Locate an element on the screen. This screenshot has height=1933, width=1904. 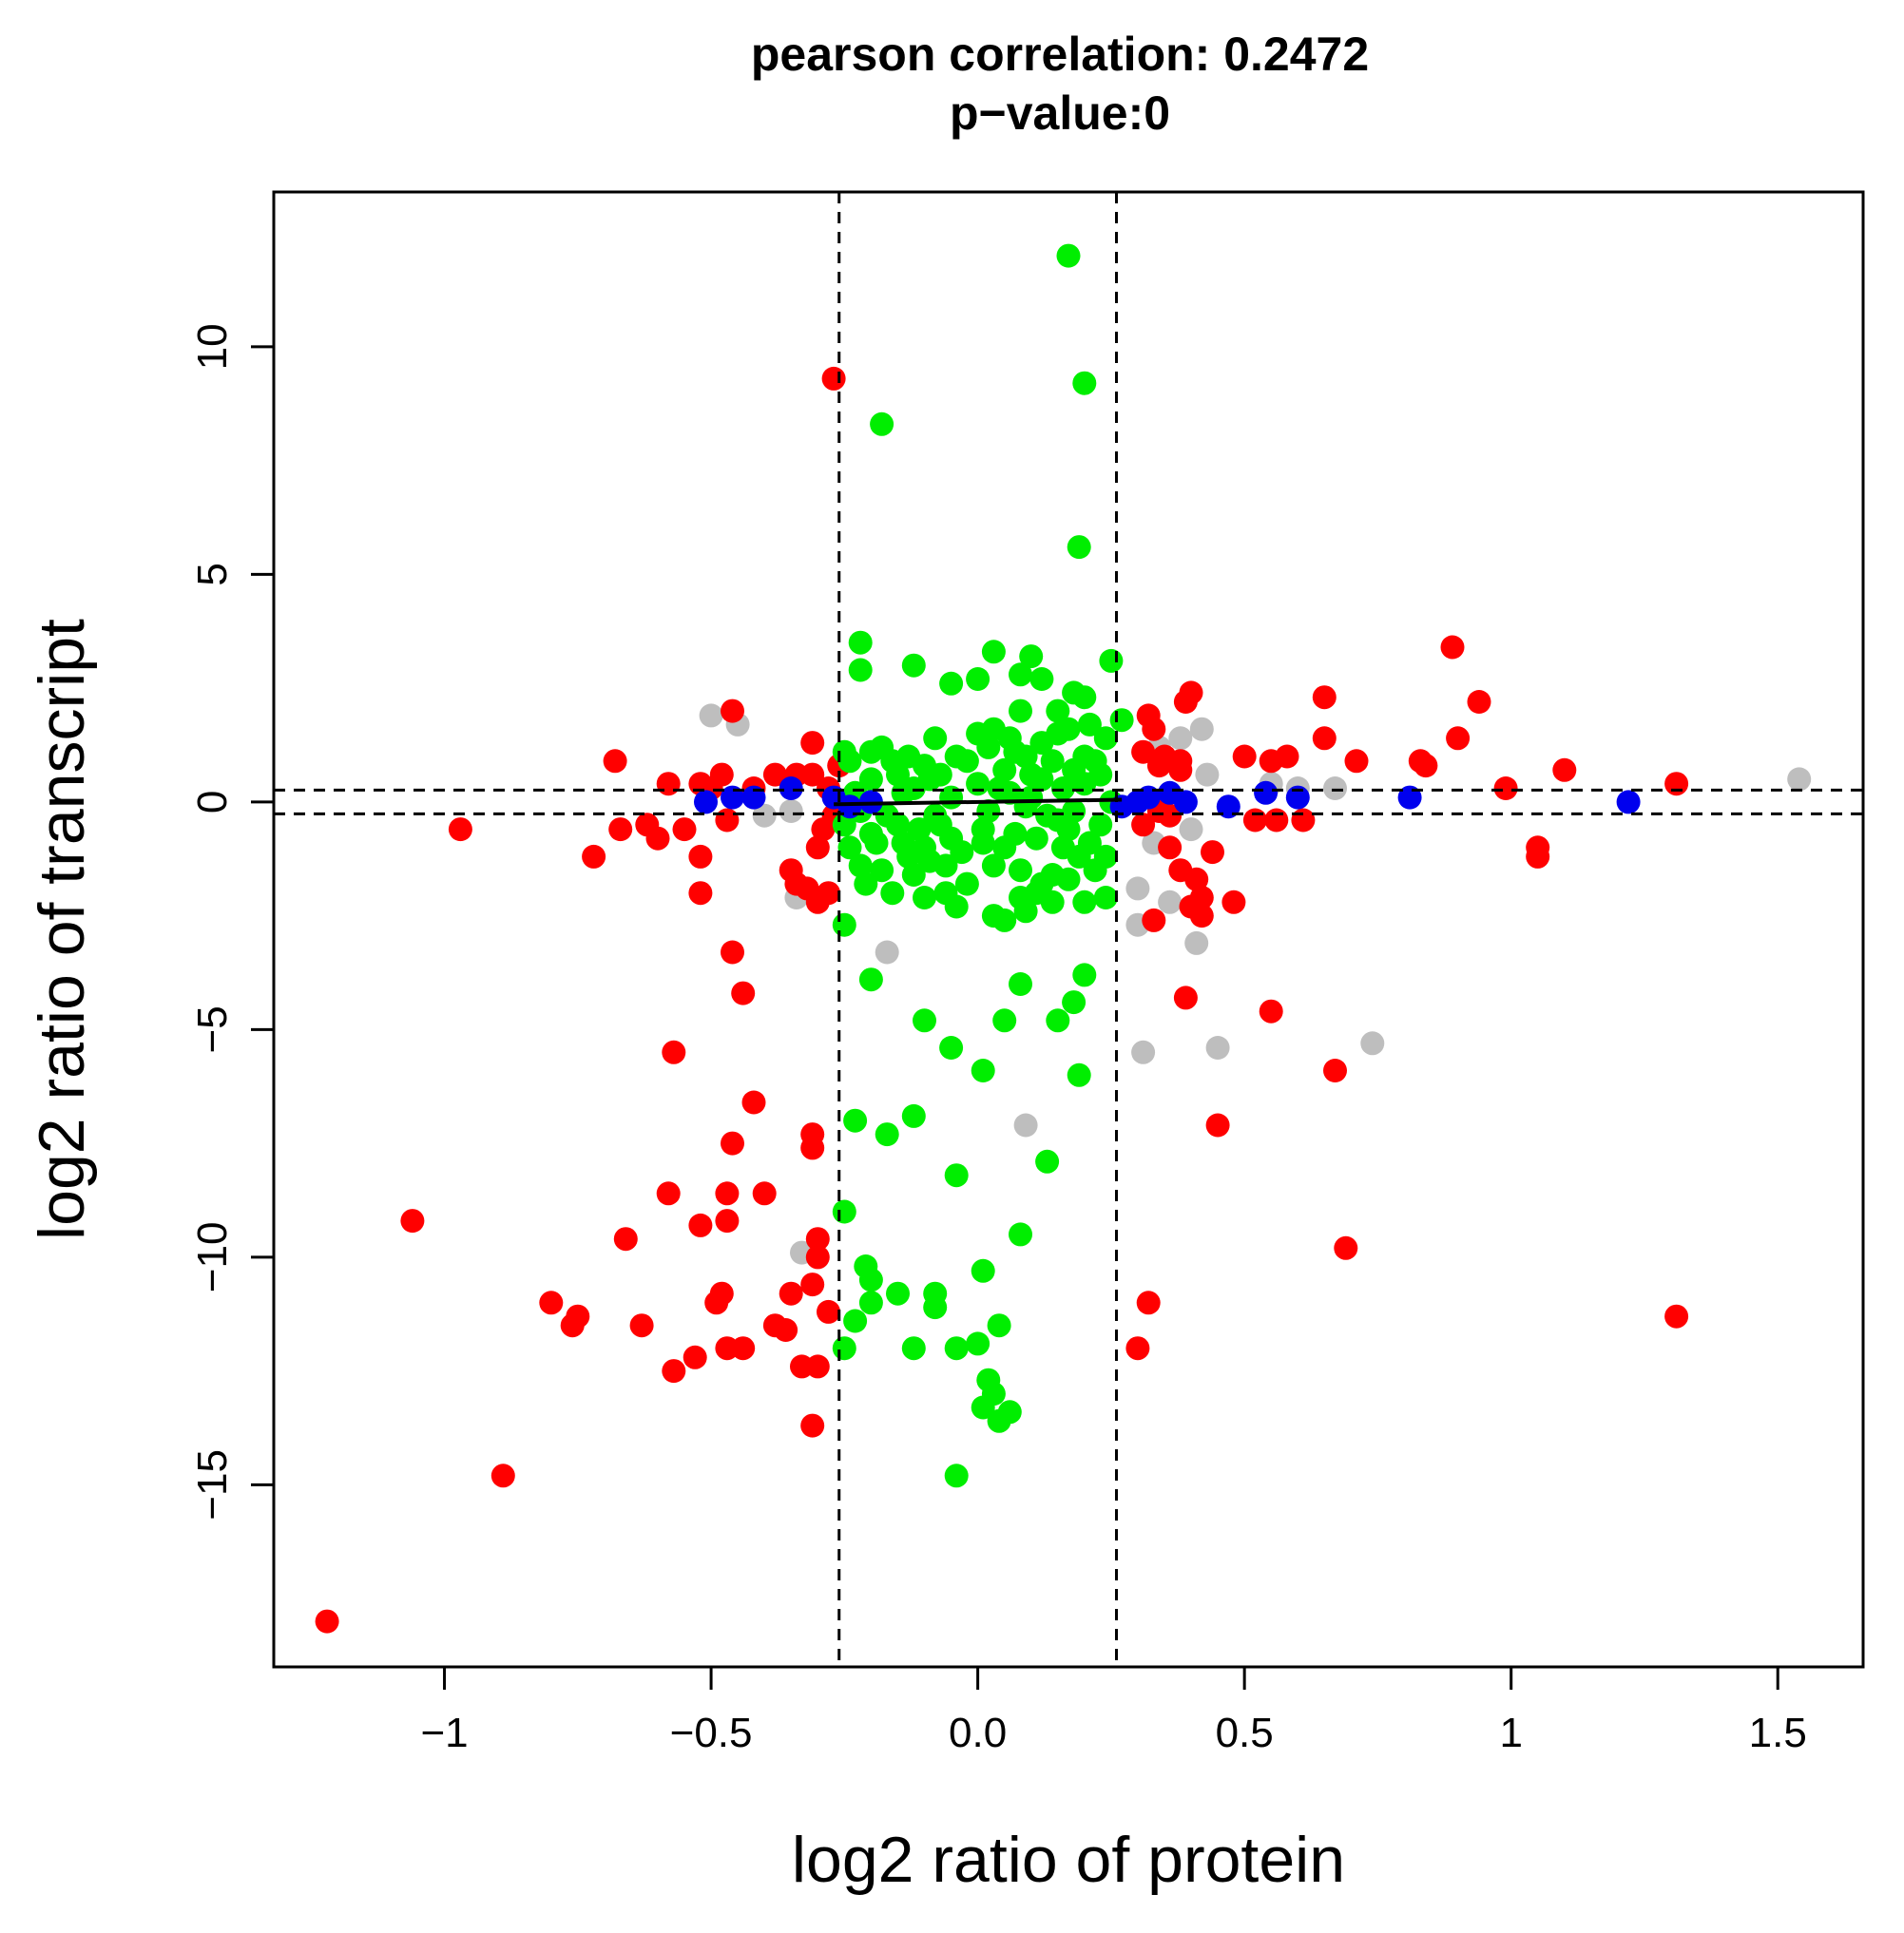
chart-title-line2: p−value:0 is located at coordinates (1060, 113).